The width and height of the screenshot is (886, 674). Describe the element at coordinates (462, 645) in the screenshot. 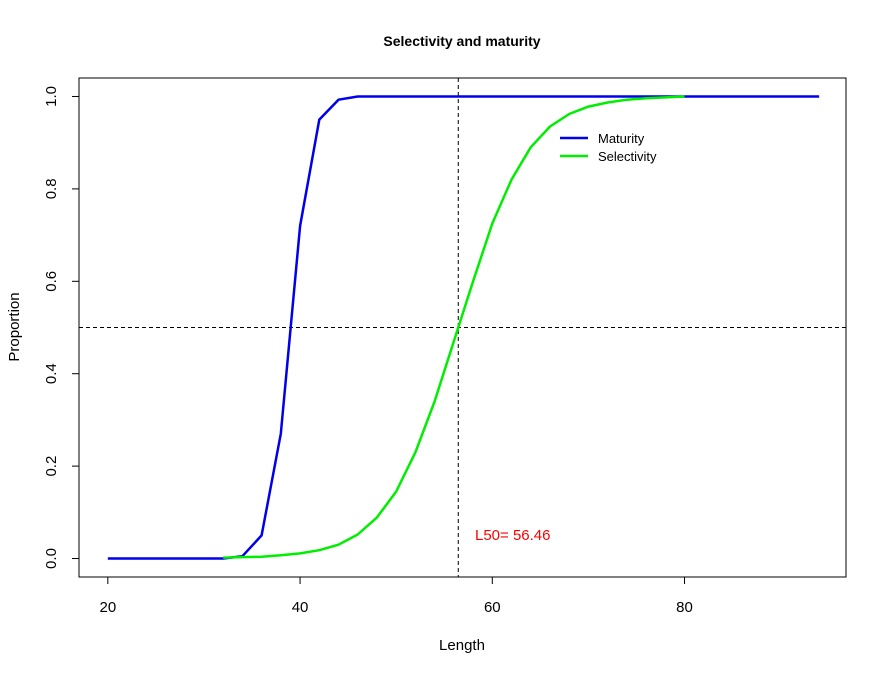

I see `x-axis-label: Length` at that location.